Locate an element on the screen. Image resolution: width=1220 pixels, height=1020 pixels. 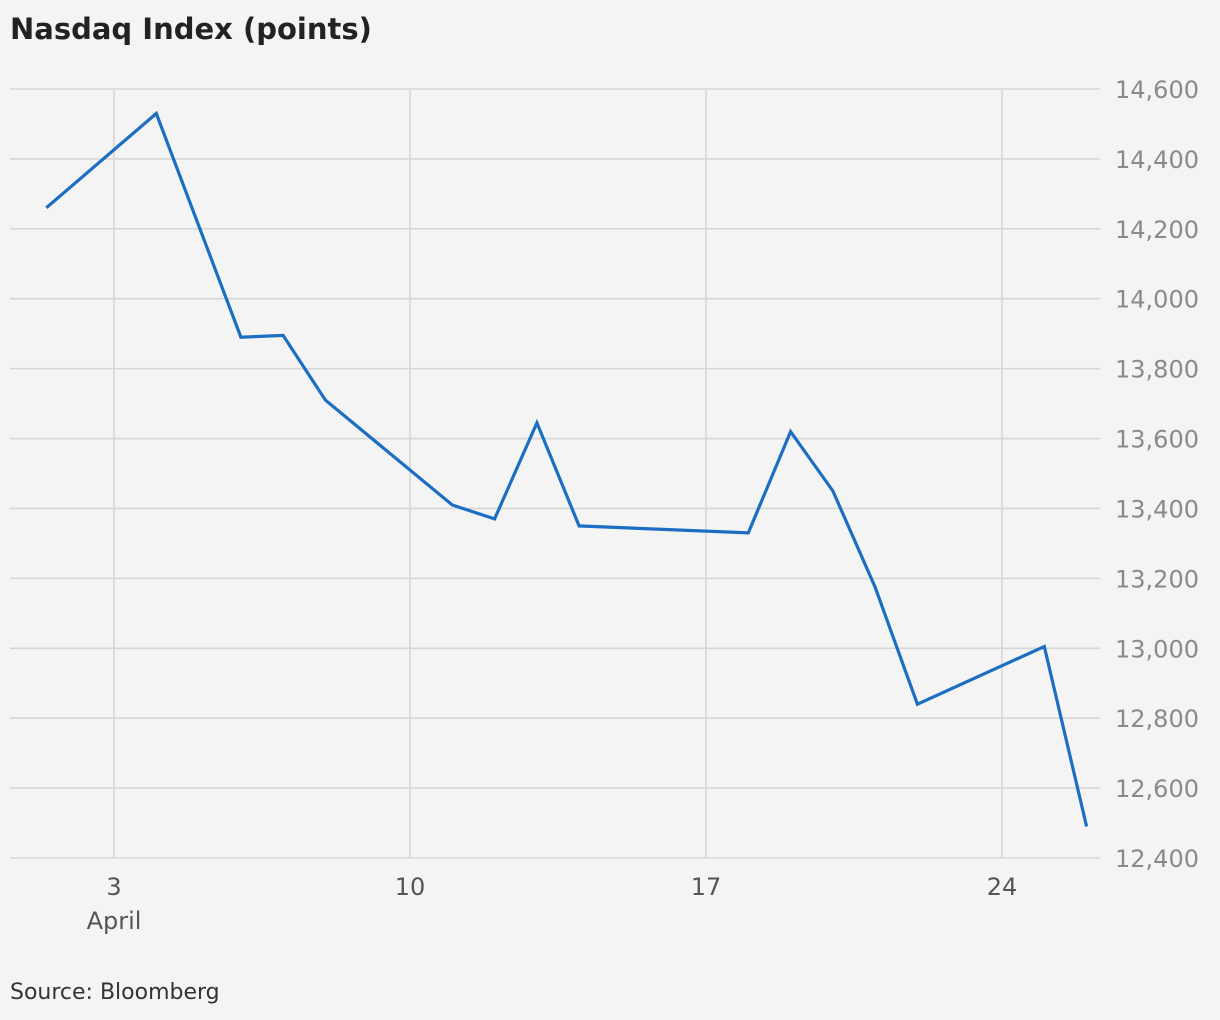
x-tick-label: 17 is located at coordinates (706, 887).